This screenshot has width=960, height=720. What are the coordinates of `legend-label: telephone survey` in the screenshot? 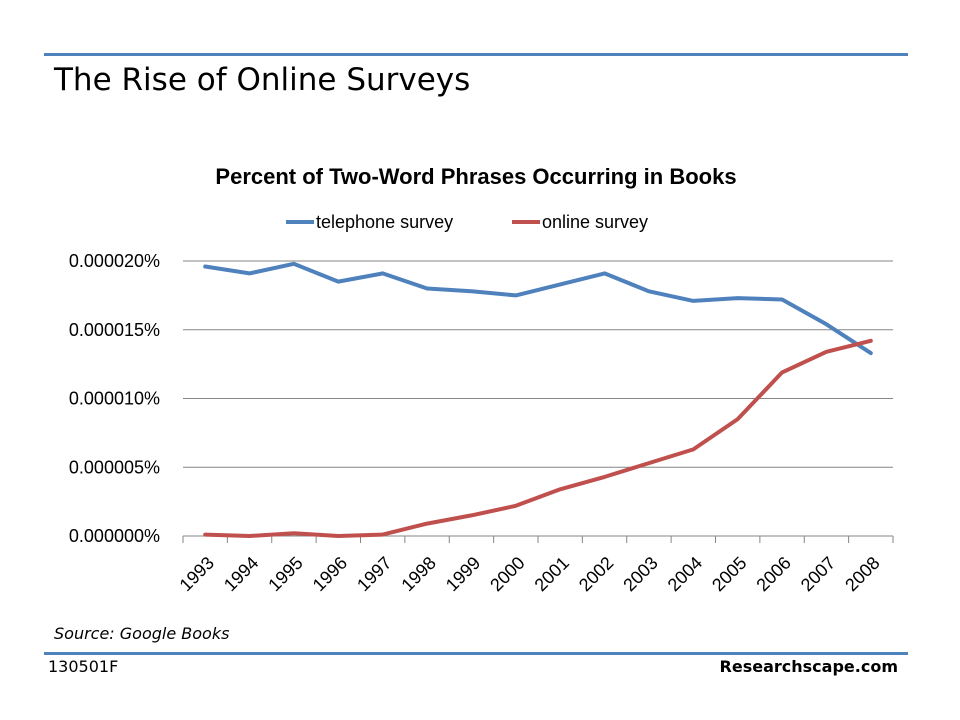 It's located at (384, 222).